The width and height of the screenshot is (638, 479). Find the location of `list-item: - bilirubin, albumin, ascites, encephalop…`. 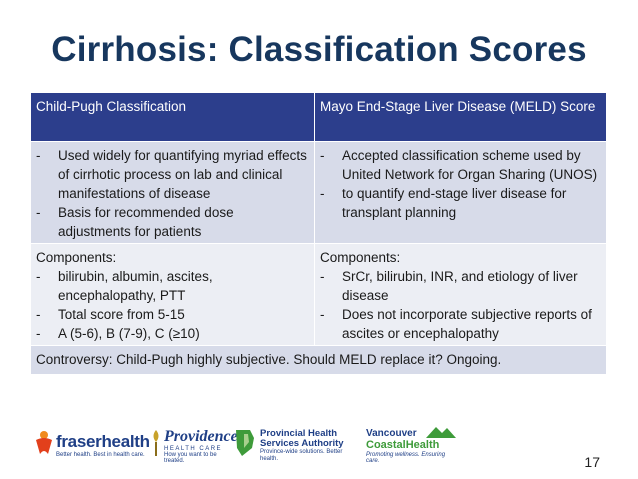

list-item: - bilirubin, albumin, ascites, encephalop… is located at coordinates (124, 286).